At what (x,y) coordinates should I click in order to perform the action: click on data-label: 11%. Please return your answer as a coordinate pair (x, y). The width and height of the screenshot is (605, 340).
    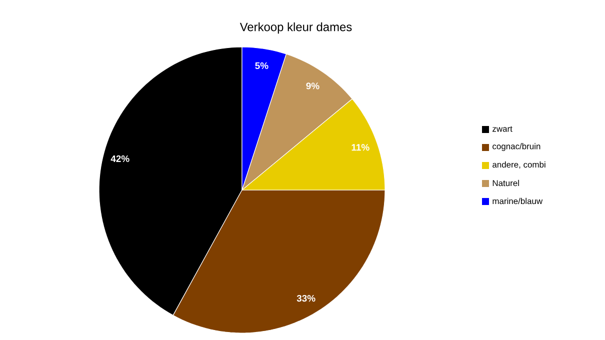
    Looking at the image, I should click on (361, 147).